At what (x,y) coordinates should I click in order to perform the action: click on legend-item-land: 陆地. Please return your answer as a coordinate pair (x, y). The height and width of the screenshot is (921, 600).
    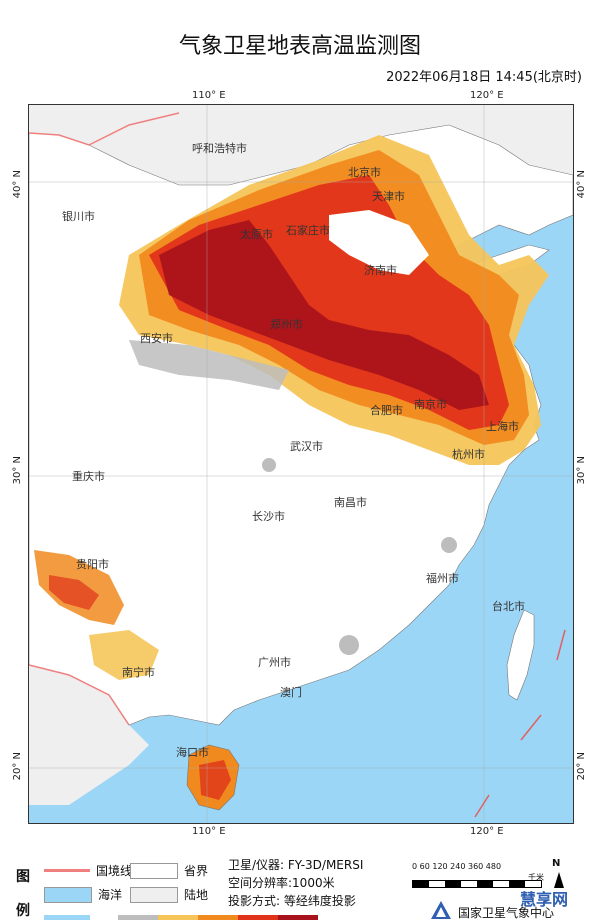
    Looking at the image, I should click on (169, 894).